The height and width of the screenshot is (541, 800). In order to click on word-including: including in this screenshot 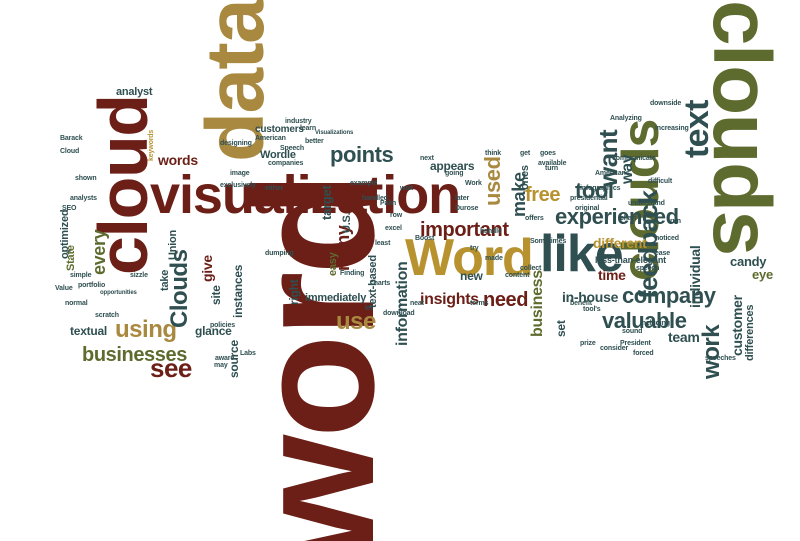, I will do `click(655, 323)`.